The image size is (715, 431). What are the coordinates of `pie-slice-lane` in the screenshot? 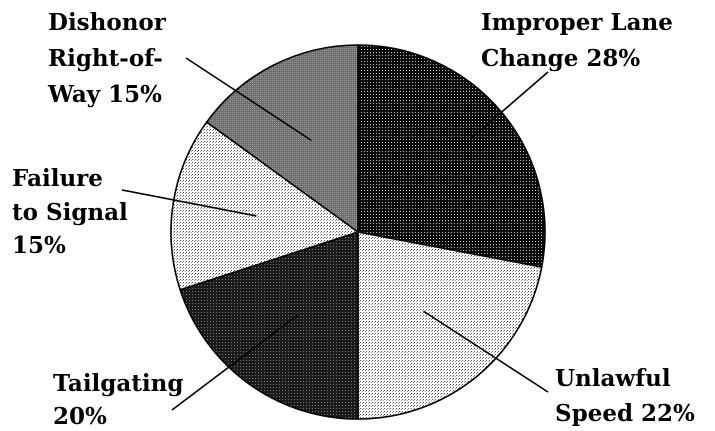 It's located at (451, 156).